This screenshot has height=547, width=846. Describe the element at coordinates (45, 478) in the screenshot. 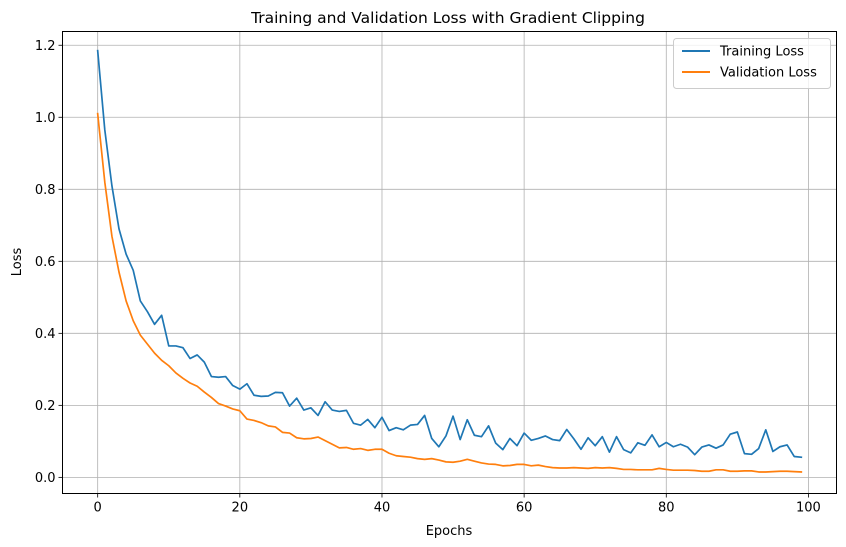

I see `y-tick-label: 0.0` at that location.